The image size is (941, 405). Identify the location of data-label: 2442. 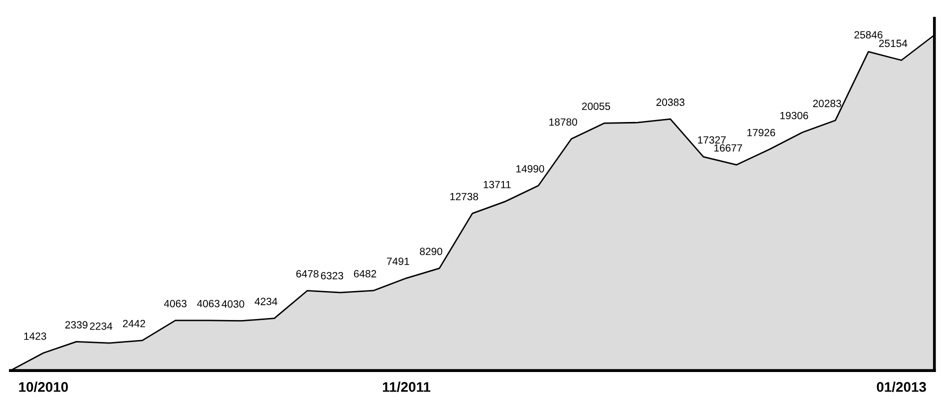
(134, 324).